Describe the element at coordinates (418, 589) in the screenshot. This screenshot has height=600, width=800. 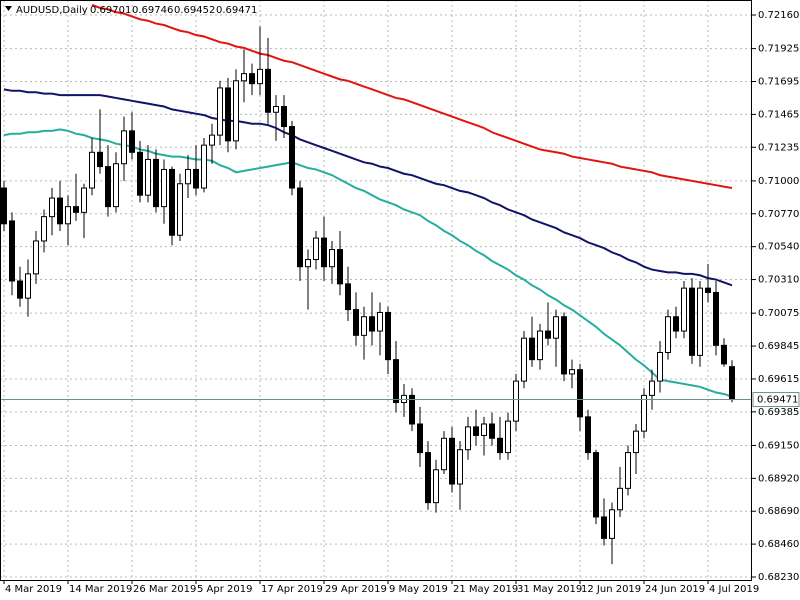
I see `x-tick-label: 9 May 2019` at that location.